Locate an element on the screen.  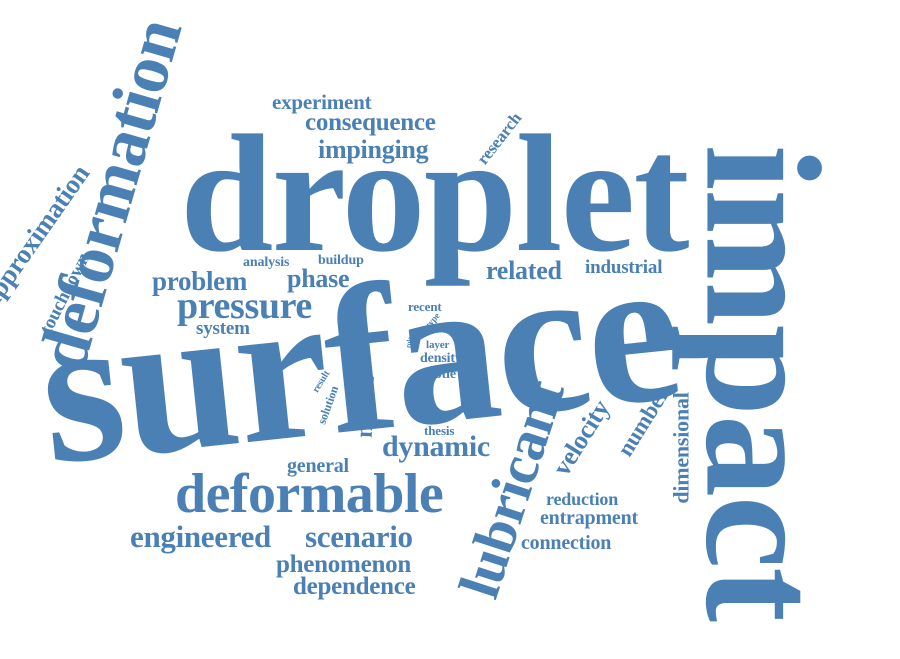
word-general: general is located at coordinates (318, 466).